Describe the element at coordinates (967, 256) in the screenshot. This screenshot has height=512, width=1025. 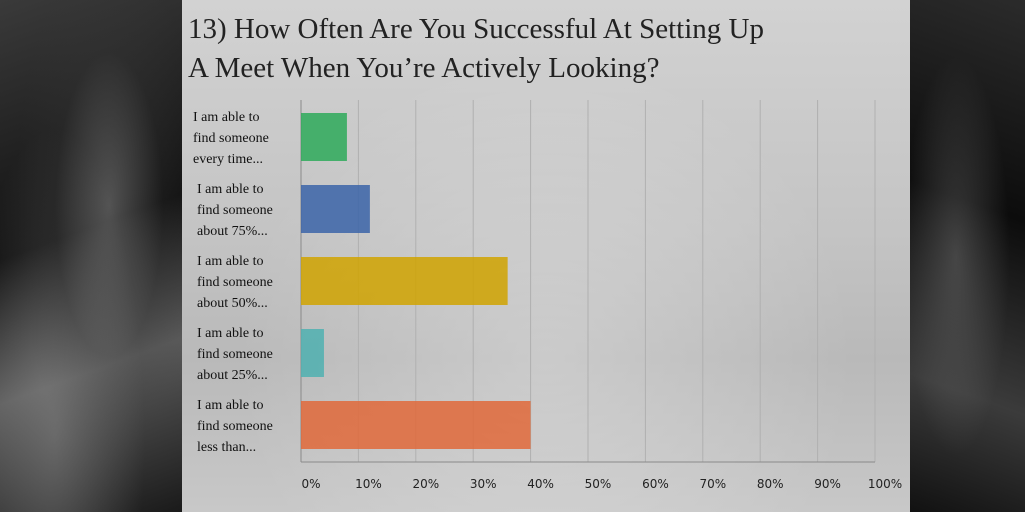
I see `background-right` at that location.